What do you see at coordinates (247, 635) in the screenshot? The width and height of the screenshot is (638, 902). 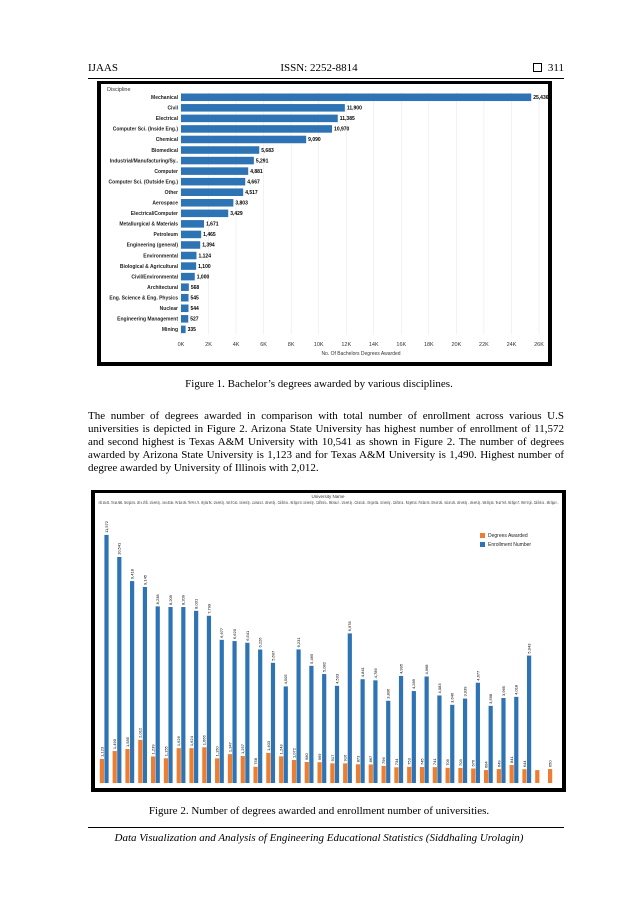 I see `figure2-enrollment-label: 6,541` at bounding box center [247, 635].